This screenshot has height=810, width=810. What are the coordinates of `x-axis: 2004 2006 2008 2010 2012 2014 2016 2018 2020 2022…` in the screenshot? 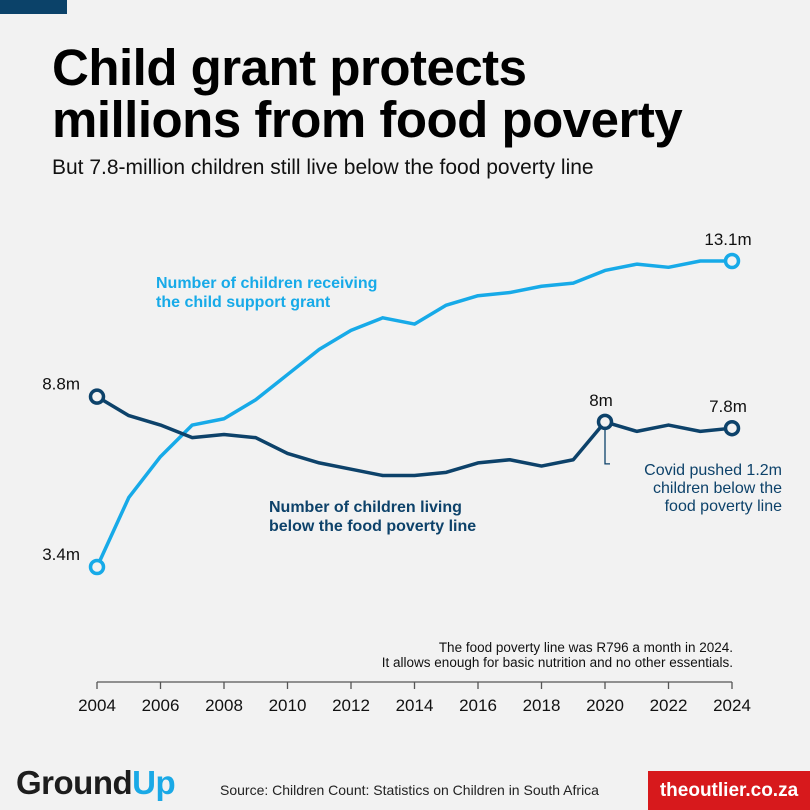 It's located at (414, 698).